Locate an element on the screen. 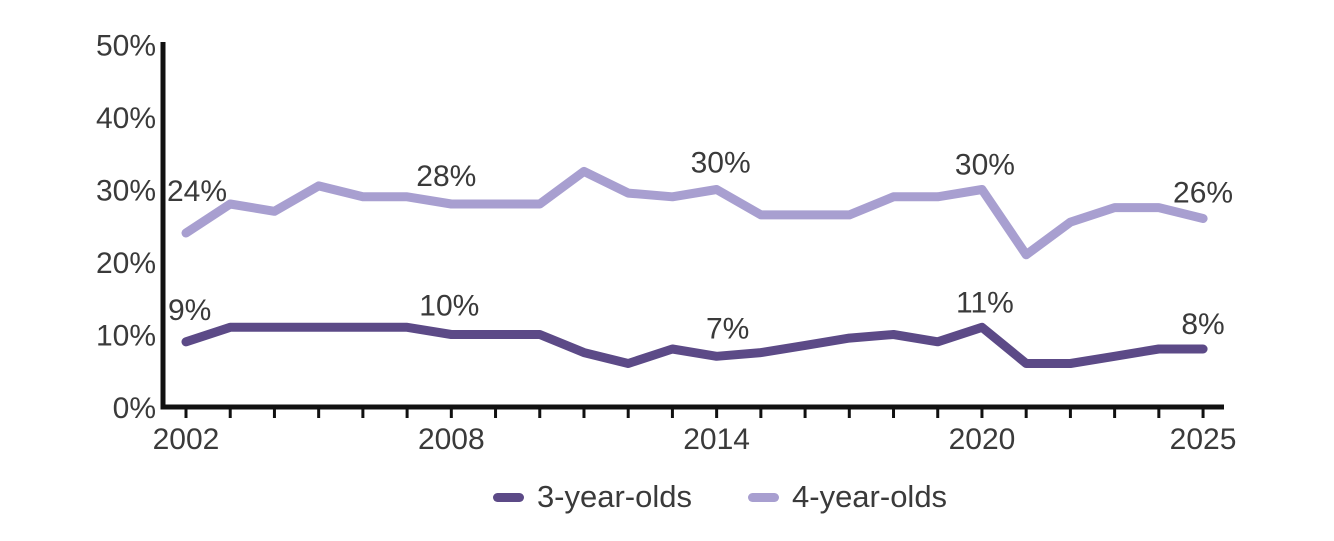 This screenshot has height=541, width=1334. x-axis-year-label: 2008 is located at coordinates (451, 439).